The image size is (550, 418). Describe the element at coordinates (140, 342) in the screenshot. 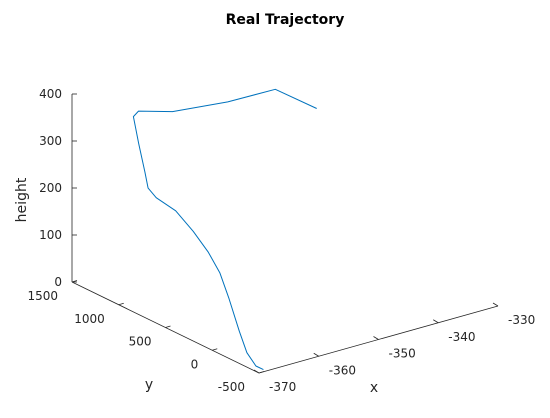

I see `y-tick-label-2: 500` at that location.